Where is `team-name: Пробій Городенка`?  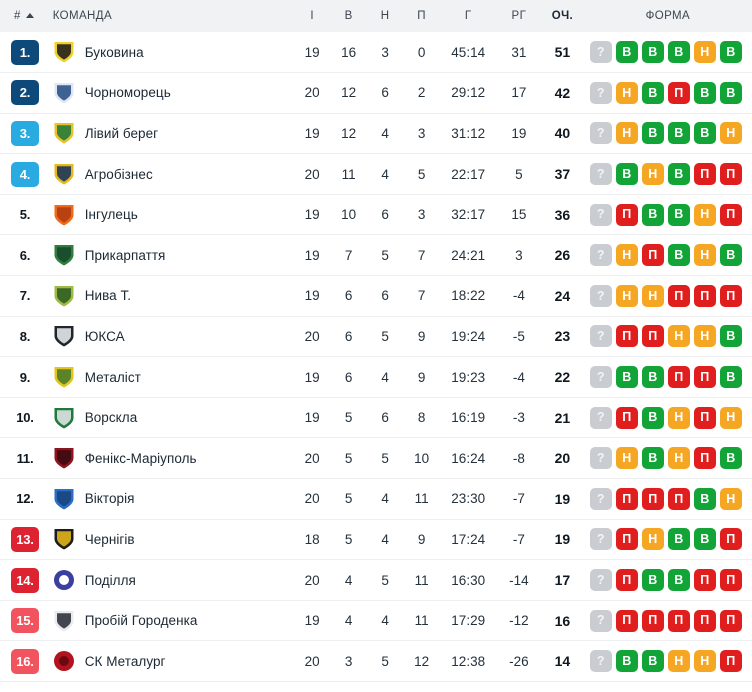
team-name: Пробій Городенка is located at coordinates (141, 621).